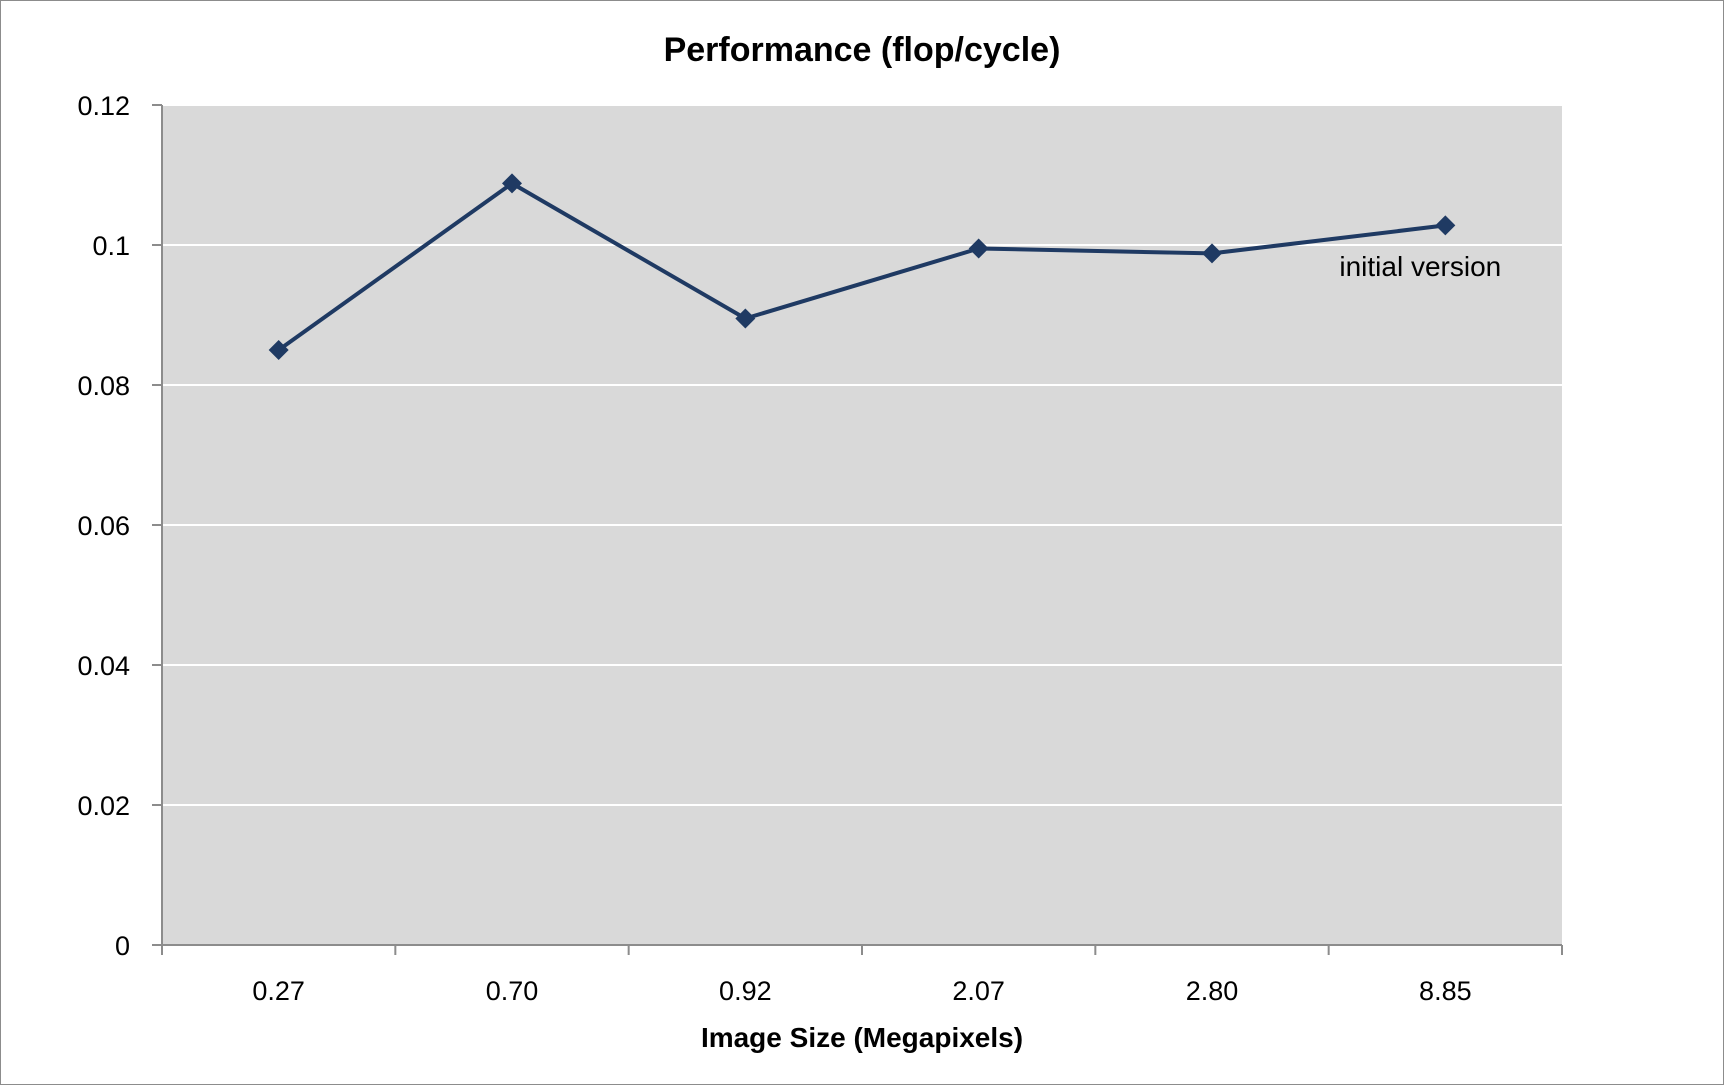 This screenshot has width=1724, height=1085. What do you see at coordinates (122, 946) in the screenshot?
I see `y-tick-label: 0` at bounding box center [122, 946].